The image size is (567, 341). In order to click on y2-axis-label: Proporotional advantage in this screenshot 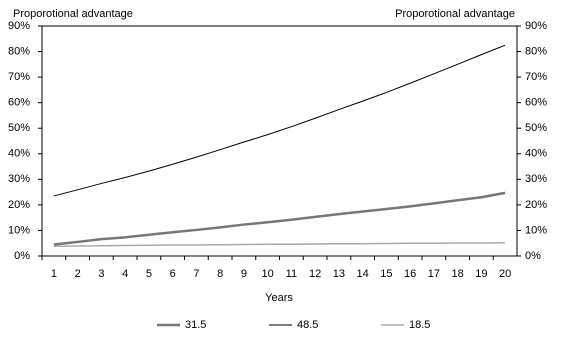, I will do `click(455, 14)`.